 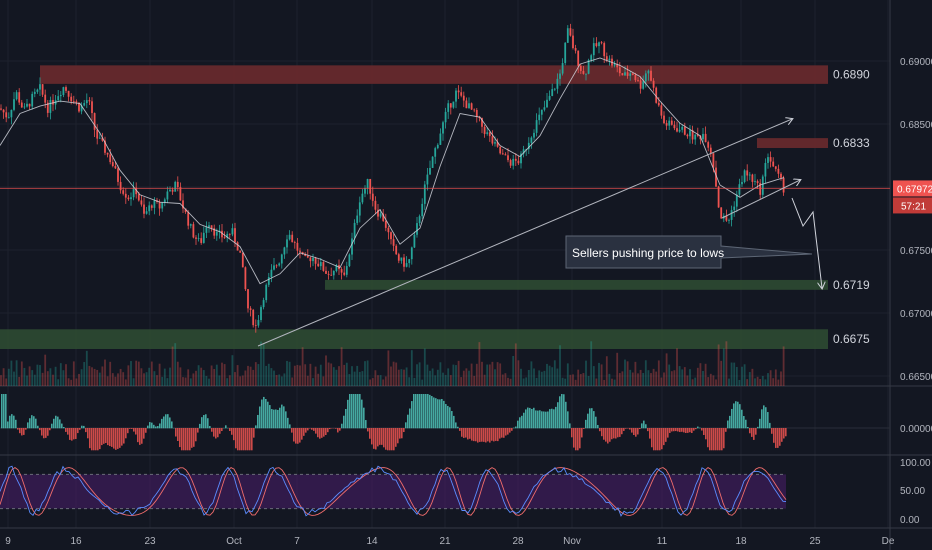 I want to click on volume-bars, so click(x=392, y=363).